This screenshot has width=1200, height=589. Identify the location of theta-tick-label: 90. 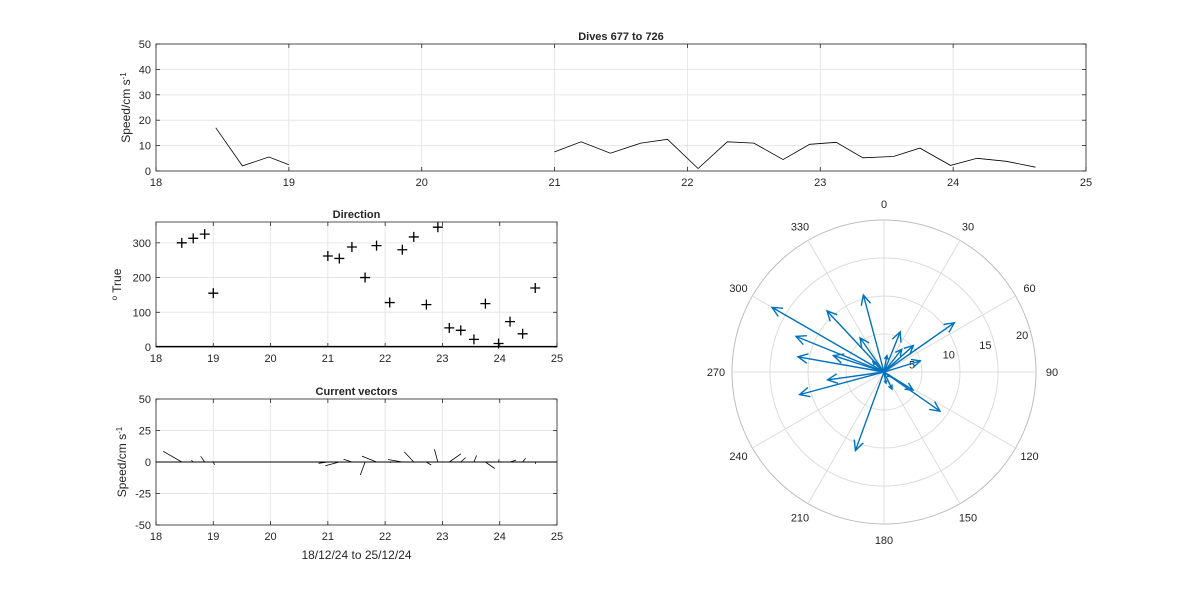
(1052, 373).